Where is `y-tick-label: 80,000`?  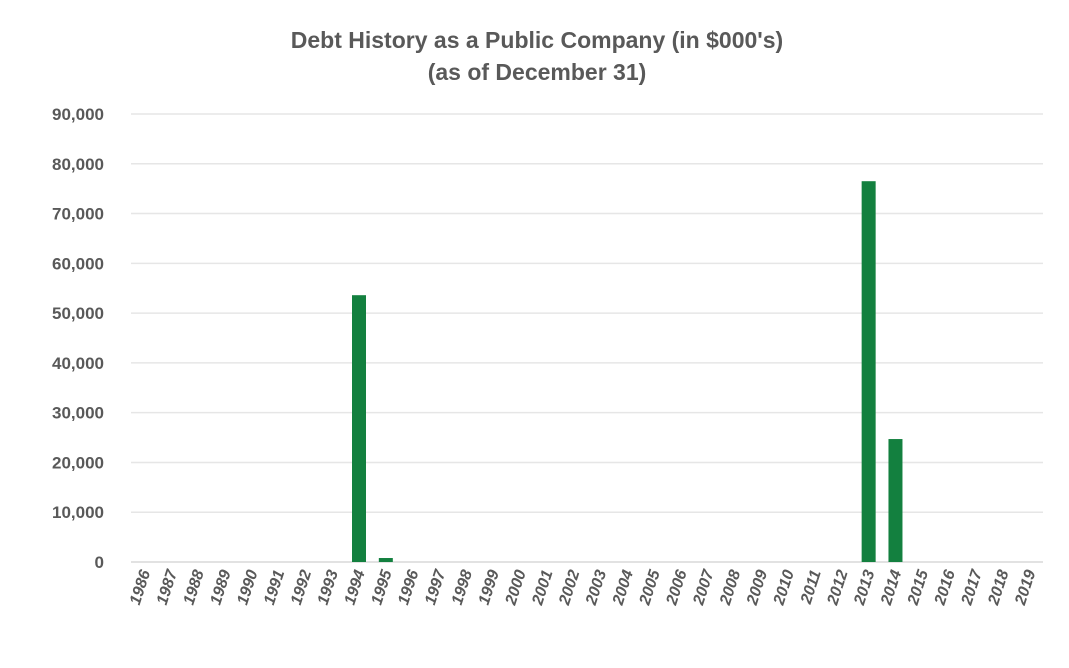 y-tick-label: 80,000 is located at coordinates (78, 164).